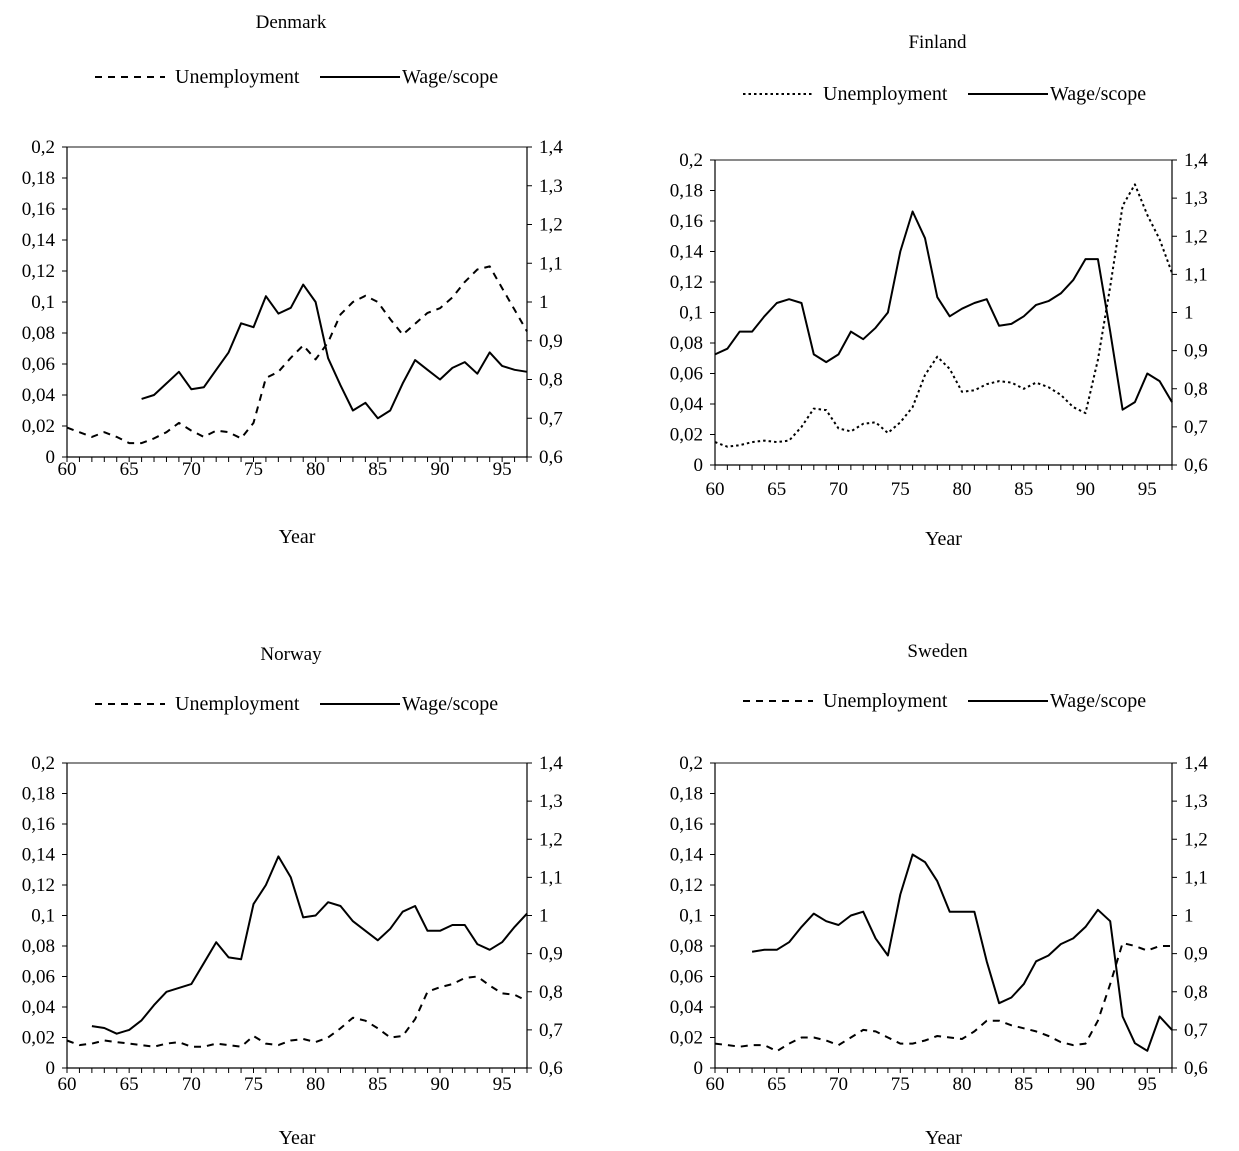 This screenshot has height=1151, width=1239. Describe the element at coordinates (776, 489) in the screenshot. I see `x-tick-label: 65` at that location.